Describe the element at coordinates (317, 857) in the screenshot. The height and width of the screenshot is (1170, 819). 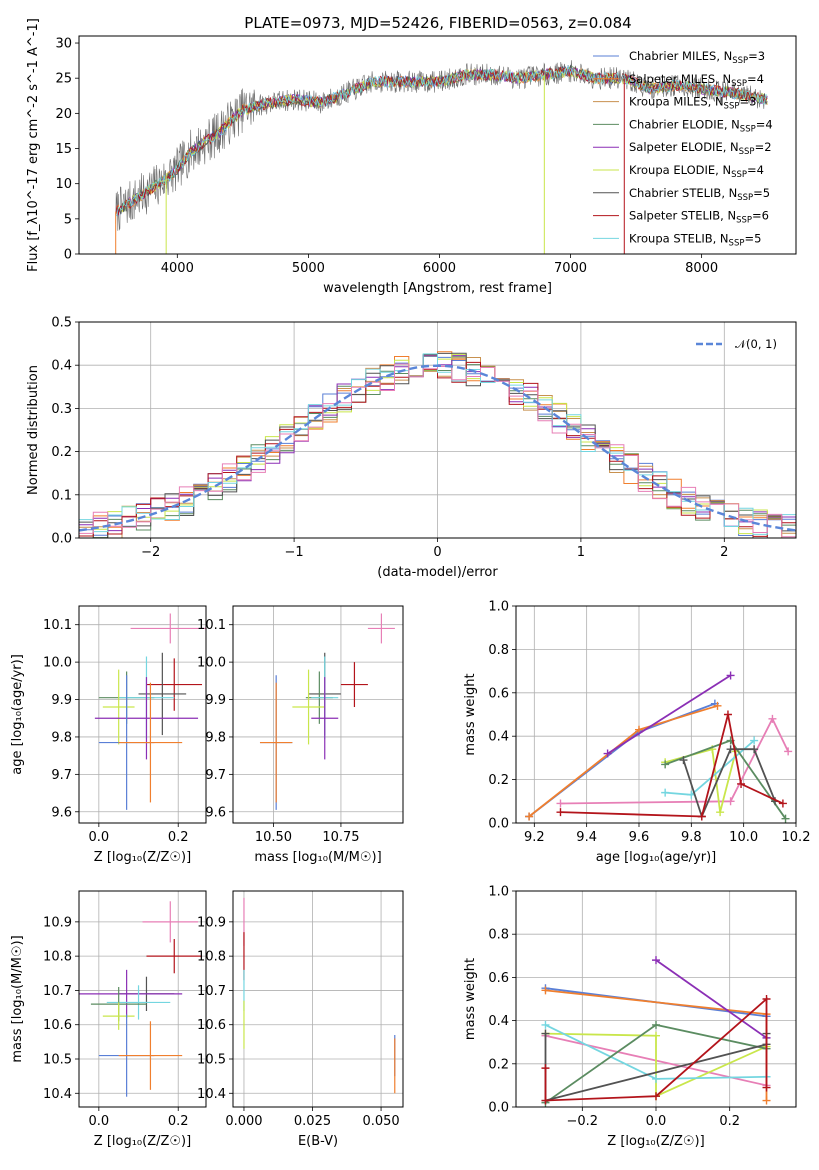
I see `x-axis-label: mass [log₁₀(M/M☉)]` at that location.